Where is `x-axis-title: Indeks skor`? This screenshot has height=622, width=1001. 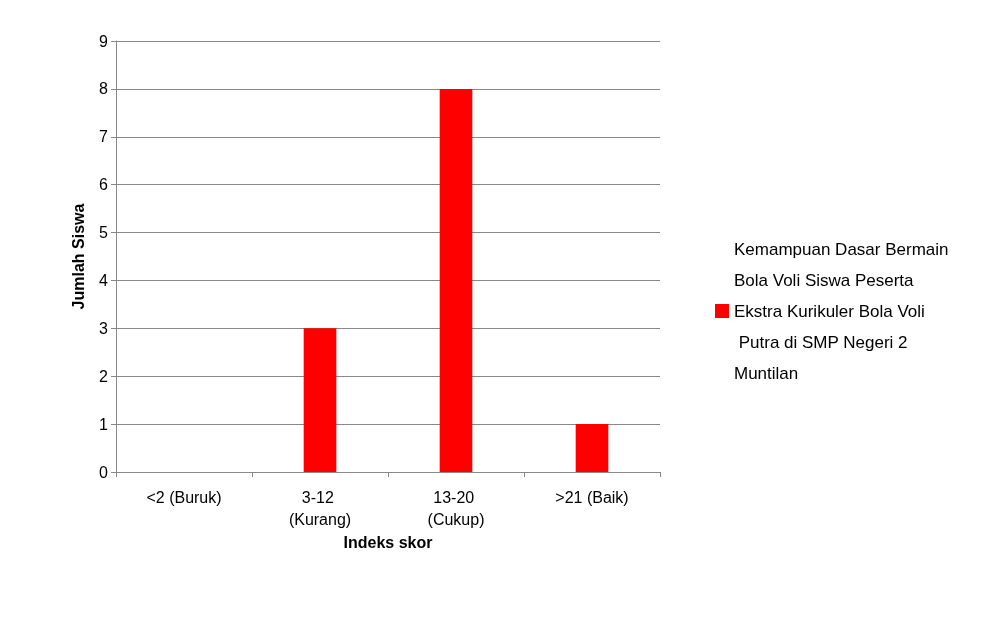
x-axis-title: Indeks skor is located at coordinates (388, 543).